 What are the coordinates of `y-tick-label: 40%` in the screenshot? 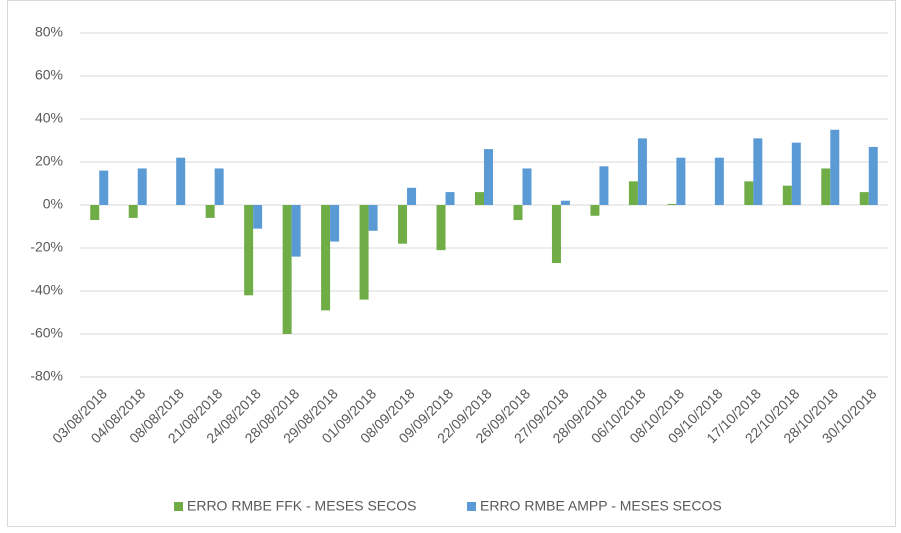 It's located at (49, 118).